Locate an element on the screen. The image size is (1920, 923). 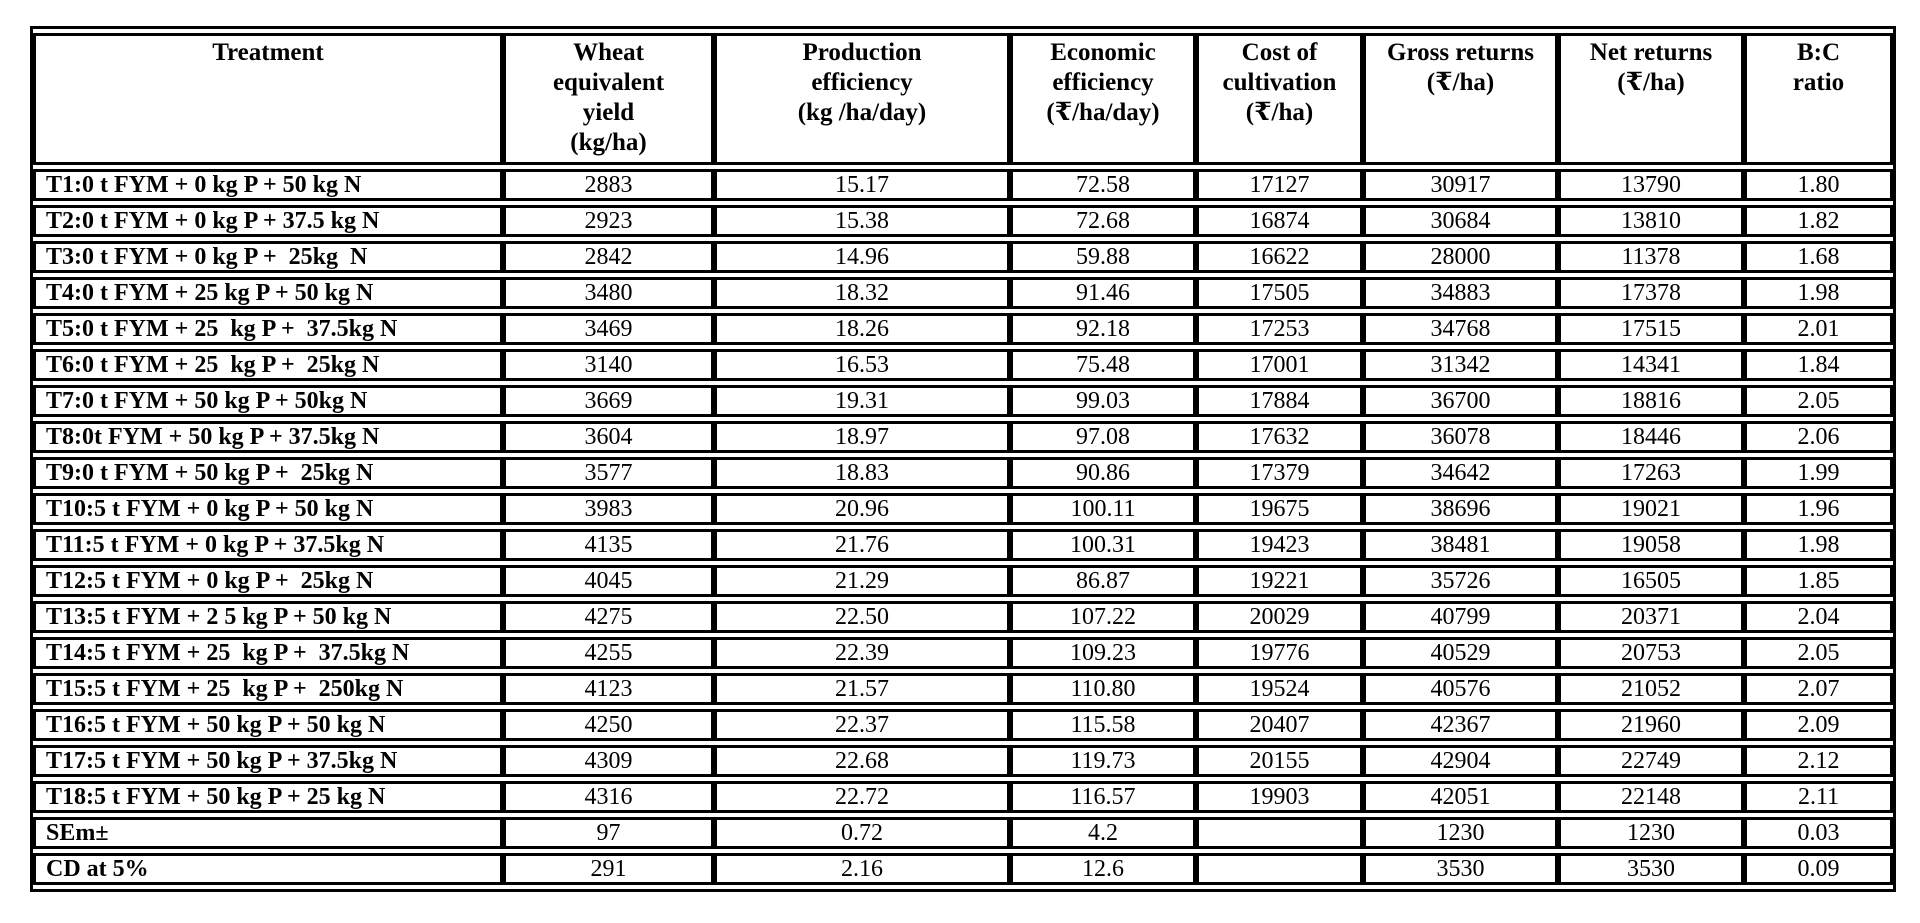
value-cell: 22.72 is located at coordinates (862, 797).